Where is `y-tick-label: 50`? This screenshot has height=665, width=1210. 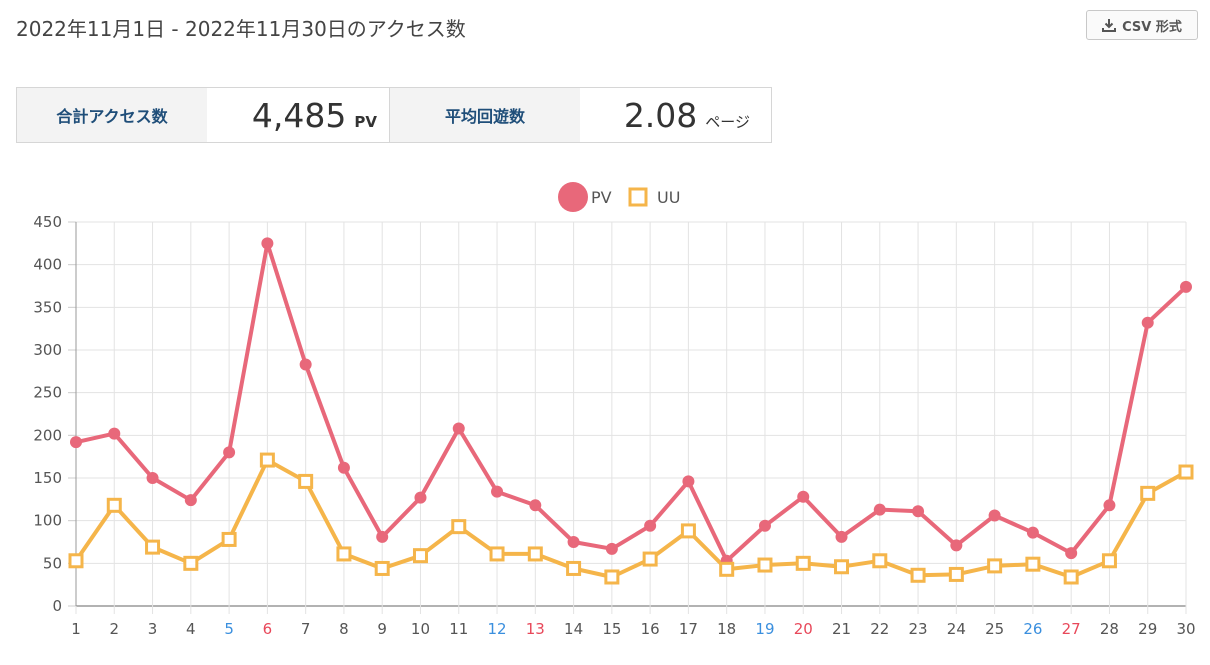
y-tick-label: 50 is located at coordinates (52, 563).